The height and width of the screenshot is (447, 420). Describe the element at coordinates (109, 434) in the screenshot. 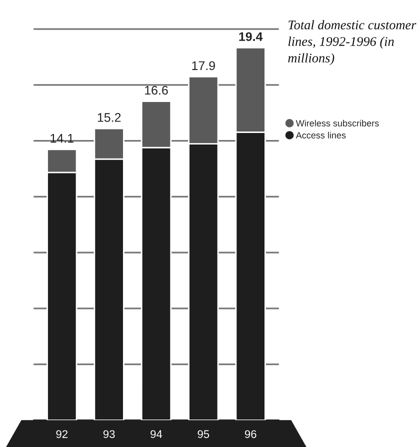

I see `x-tick-label: 93` at that location.